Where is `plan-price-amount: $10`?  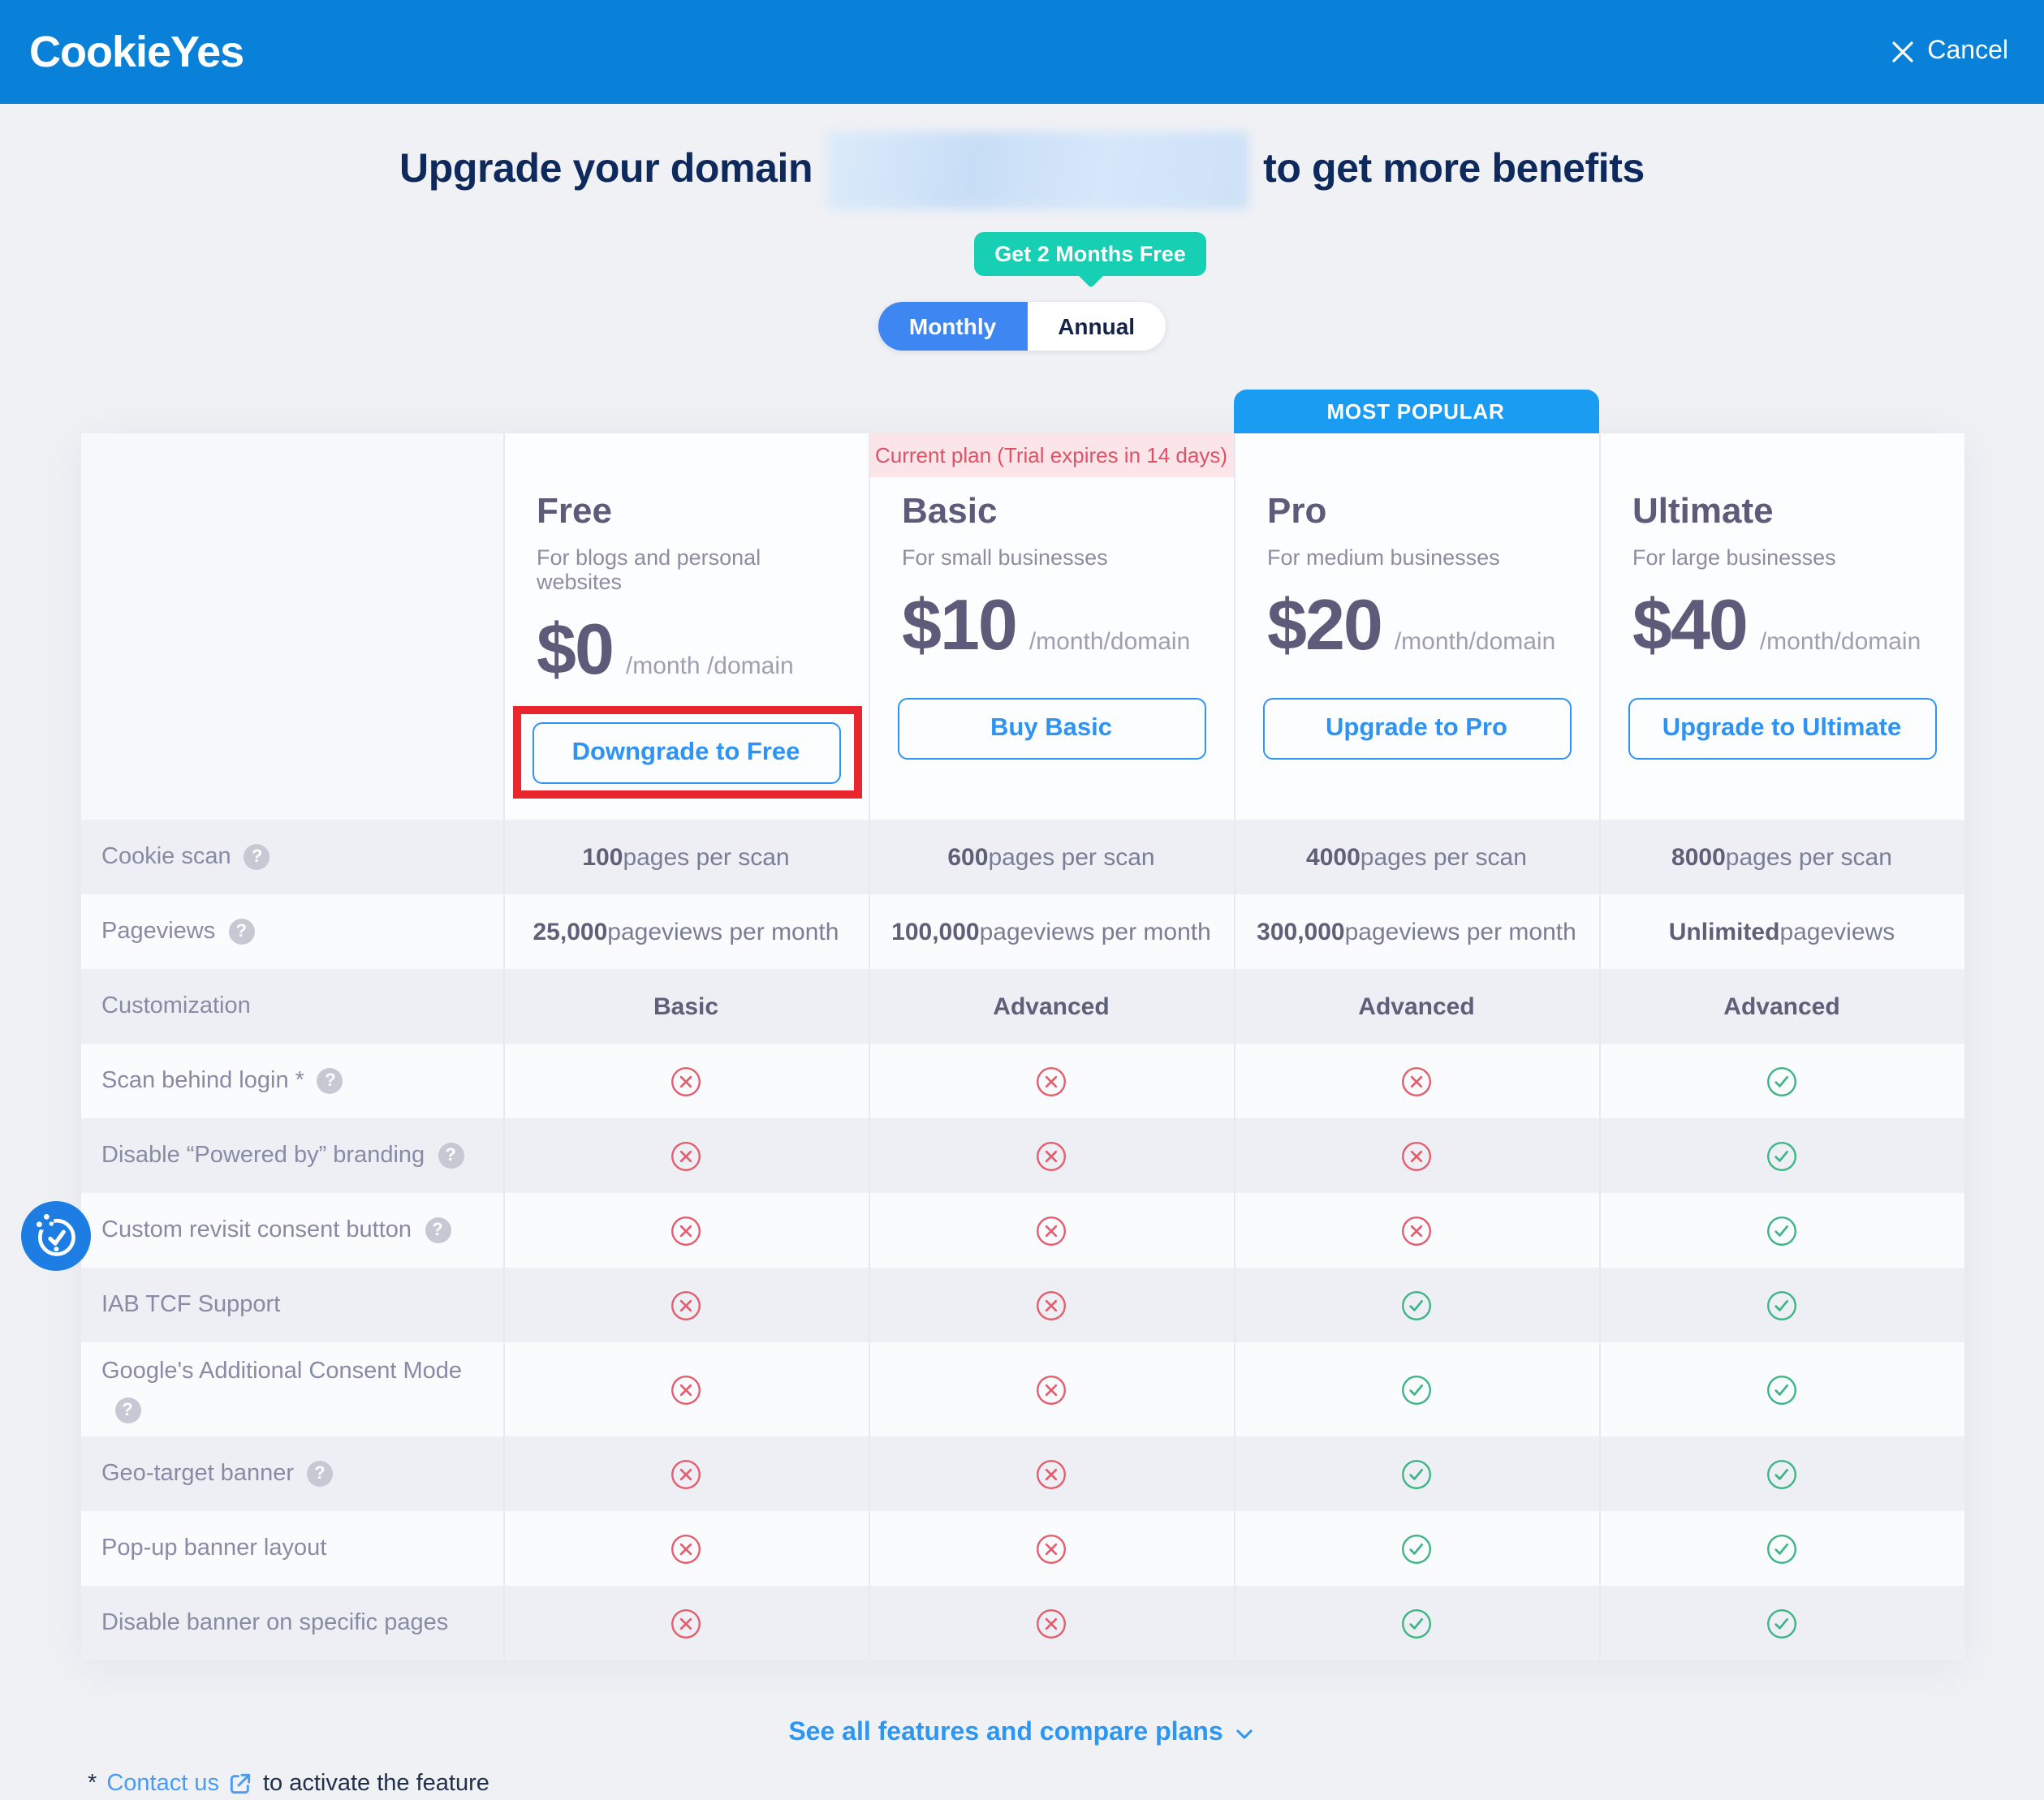 plan-price-amount: $10 is located at coordinates (960, 626).